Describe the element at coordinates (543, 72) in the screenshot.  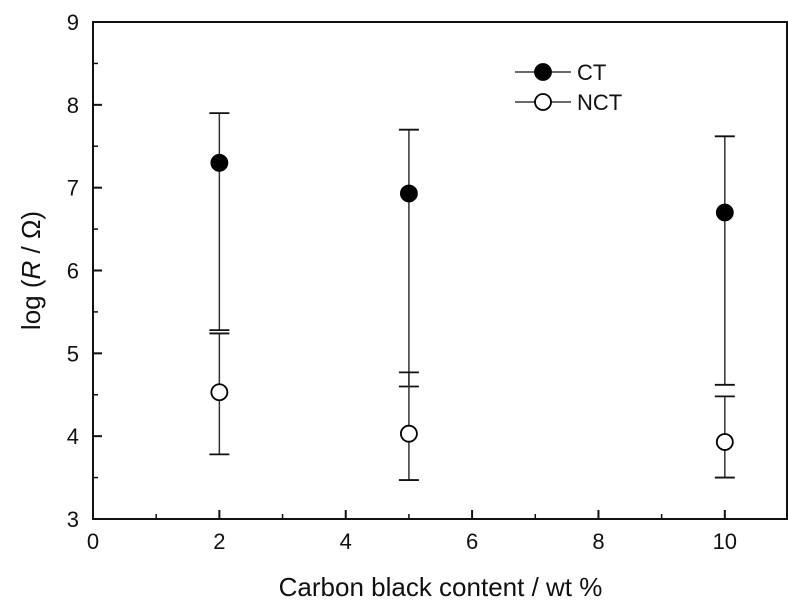
I see `legend-marker-ct` at that location.